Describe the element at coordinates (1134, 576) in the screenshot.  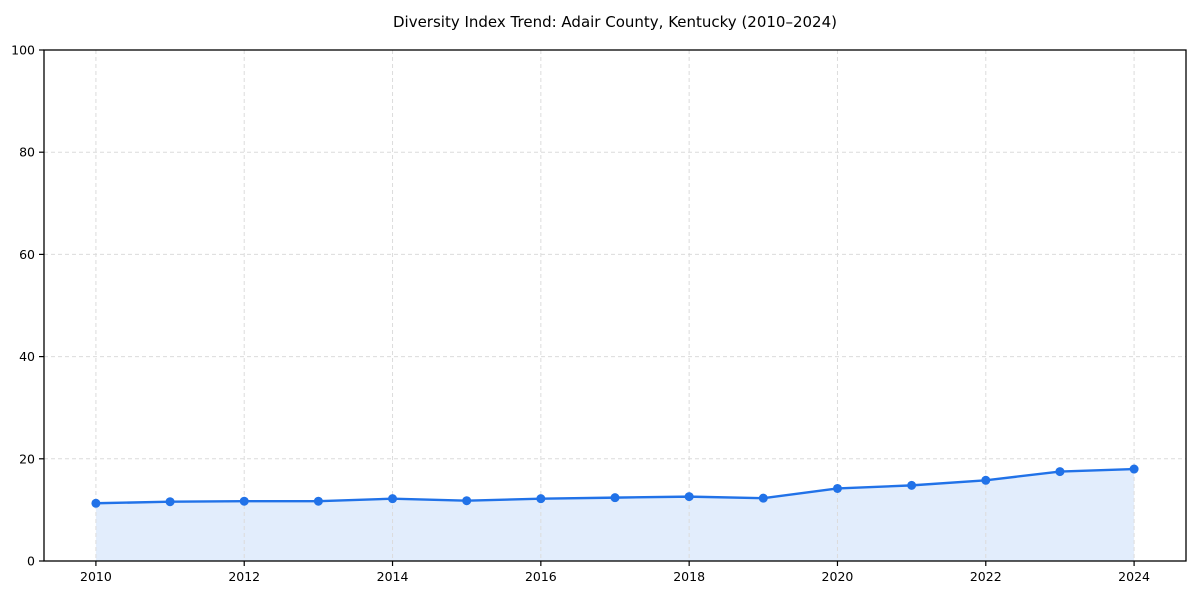
I see `x-tick-label-2024: 2024` at that location.